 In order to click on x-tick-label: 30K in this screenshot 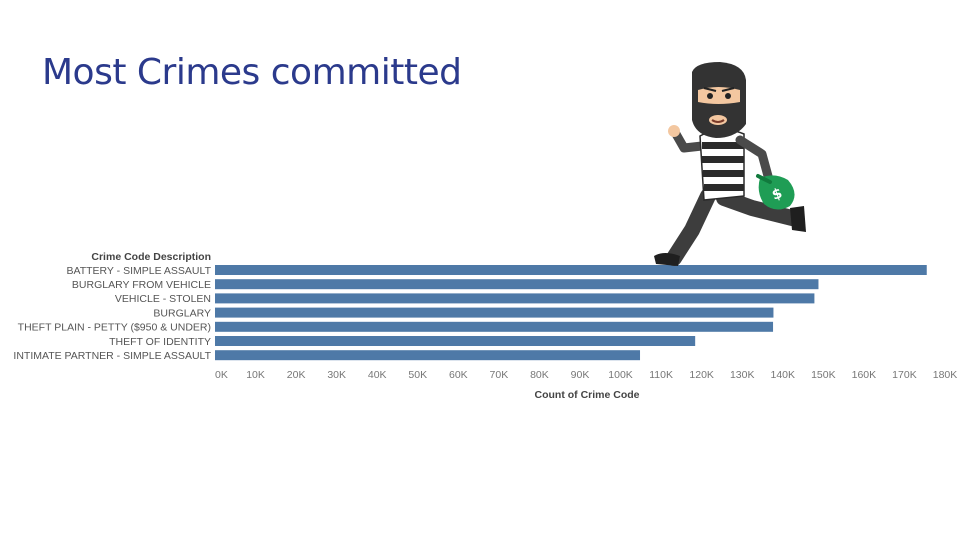, I will do `click(336, 375)`.